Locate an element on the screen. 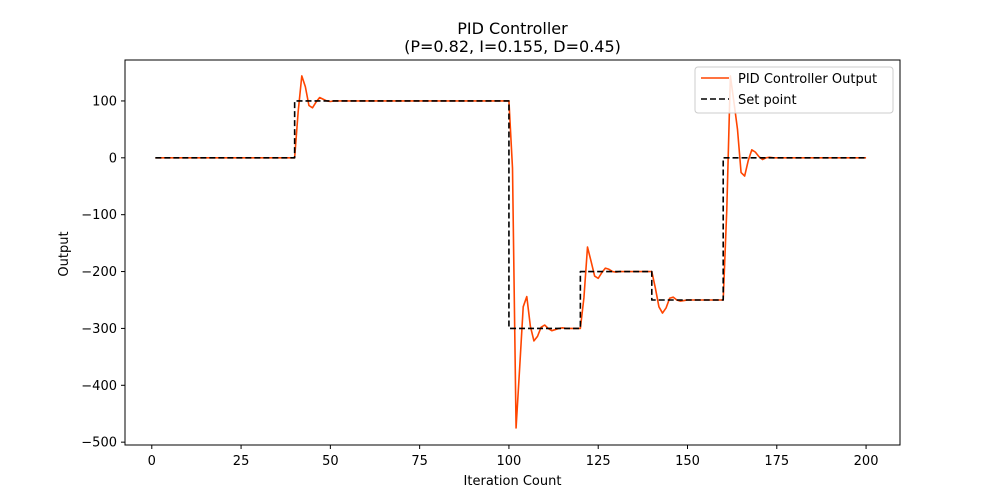  legend-box is located at coordinates (794, 90).